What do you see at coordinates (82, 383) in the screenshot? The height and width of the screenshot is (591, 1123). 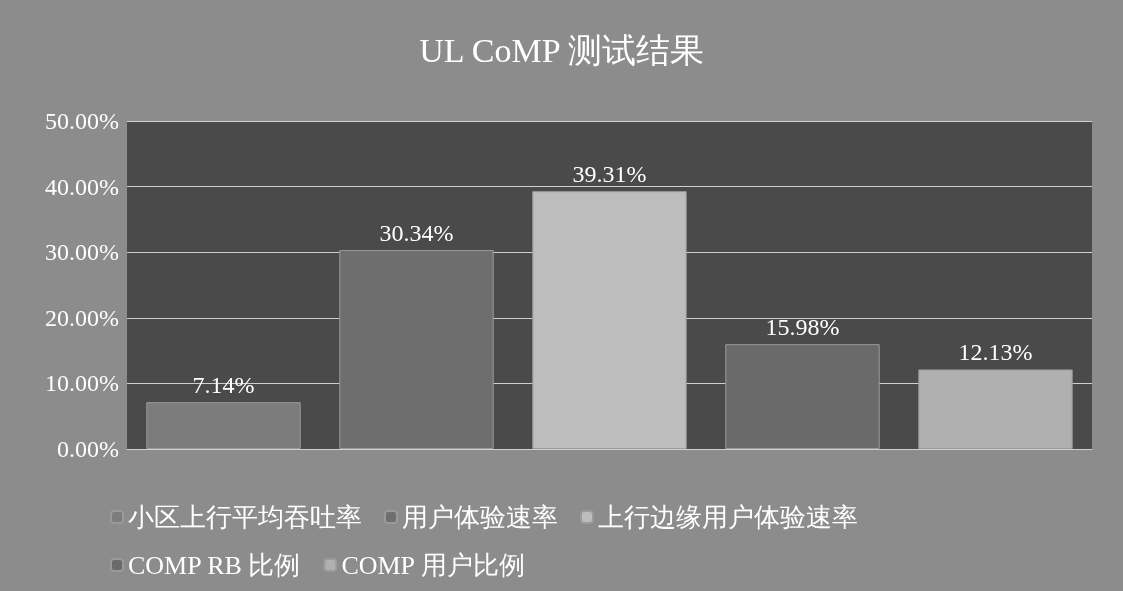 I see `y-tick-label: 10.00%` at bounding box center [82, 383].